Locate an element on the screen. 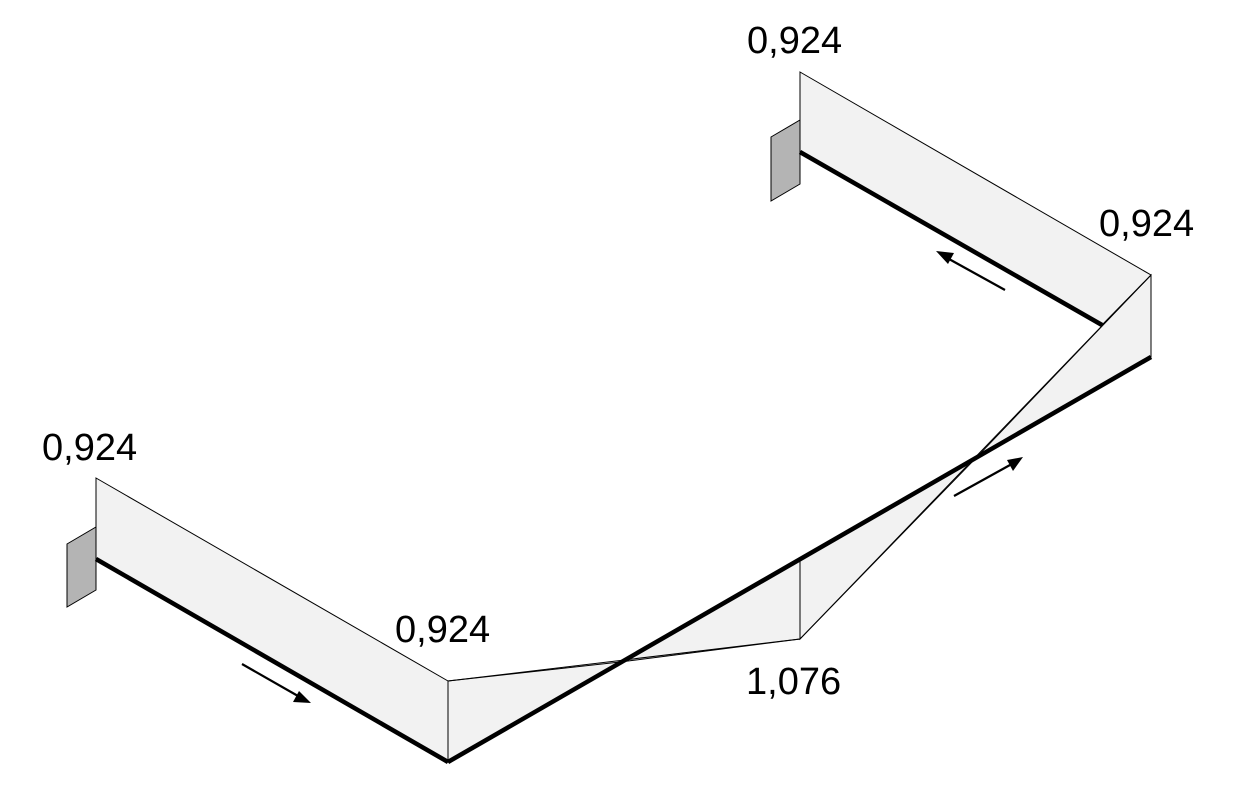  value-label-left-start: 0,924 is located at coordinates (89, 448).